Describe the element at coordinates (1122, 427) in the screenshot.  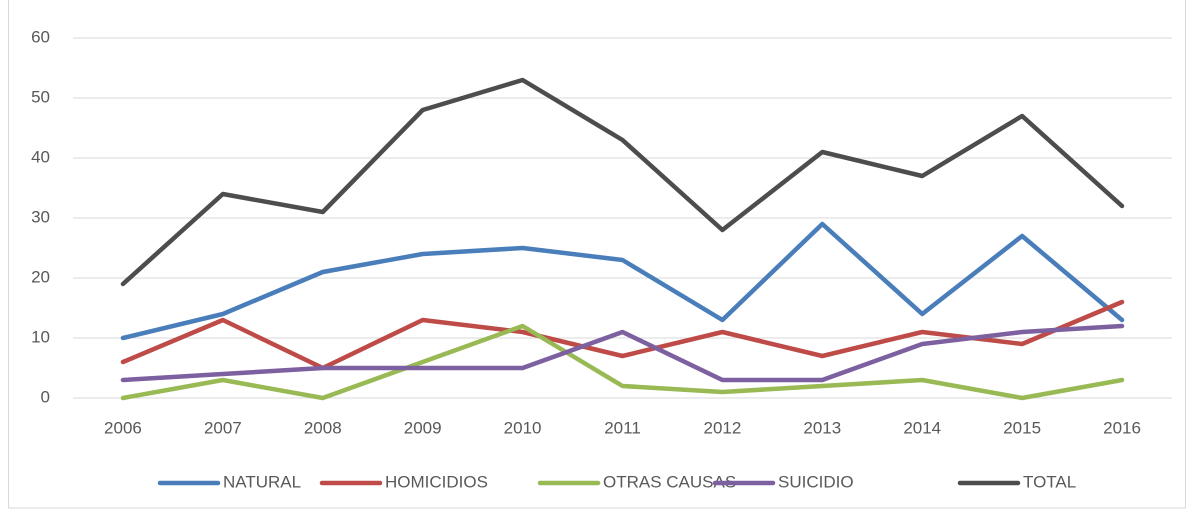
I see `x-tick-label: 2016` at that location.